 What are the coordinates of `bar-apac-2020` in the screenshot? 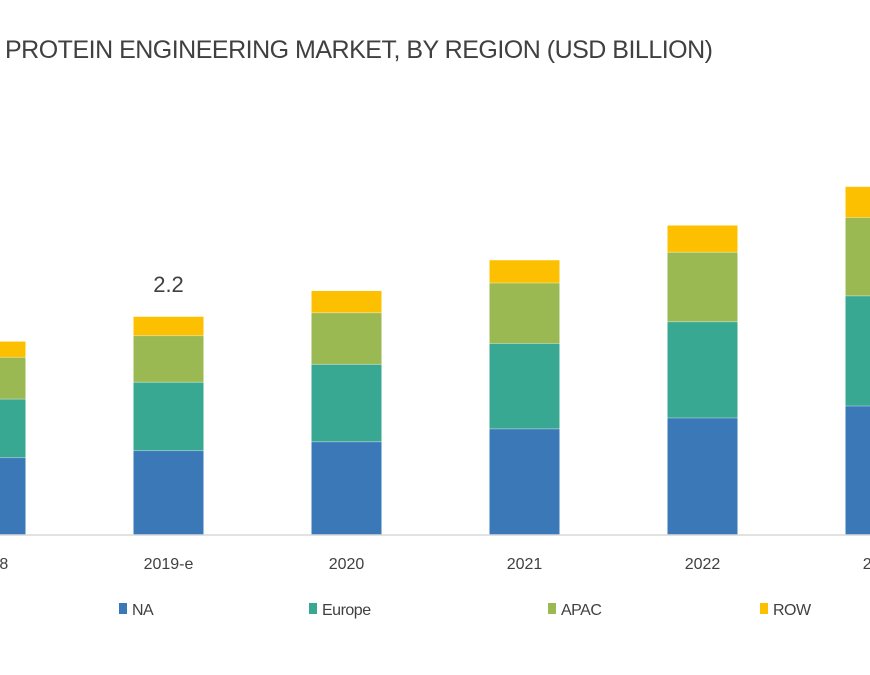 It's located at (346, 338).